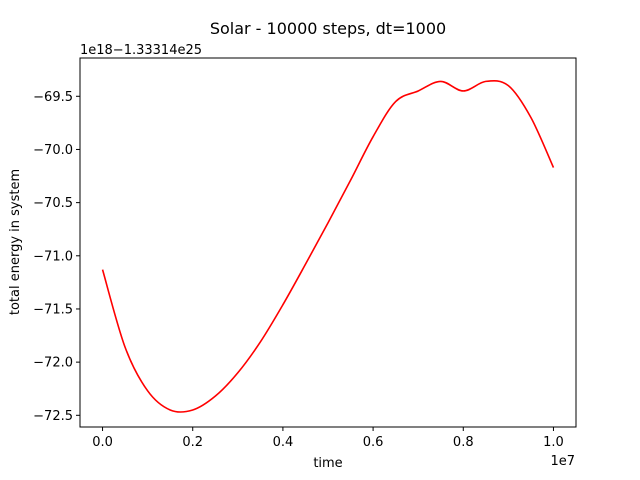 The width and height of the screenshot is (640, 480). What do you see at coordinates (15, 242) in the screenshot?
I see `y-axis-label: total energy in system` at bounding box center [15, 242].